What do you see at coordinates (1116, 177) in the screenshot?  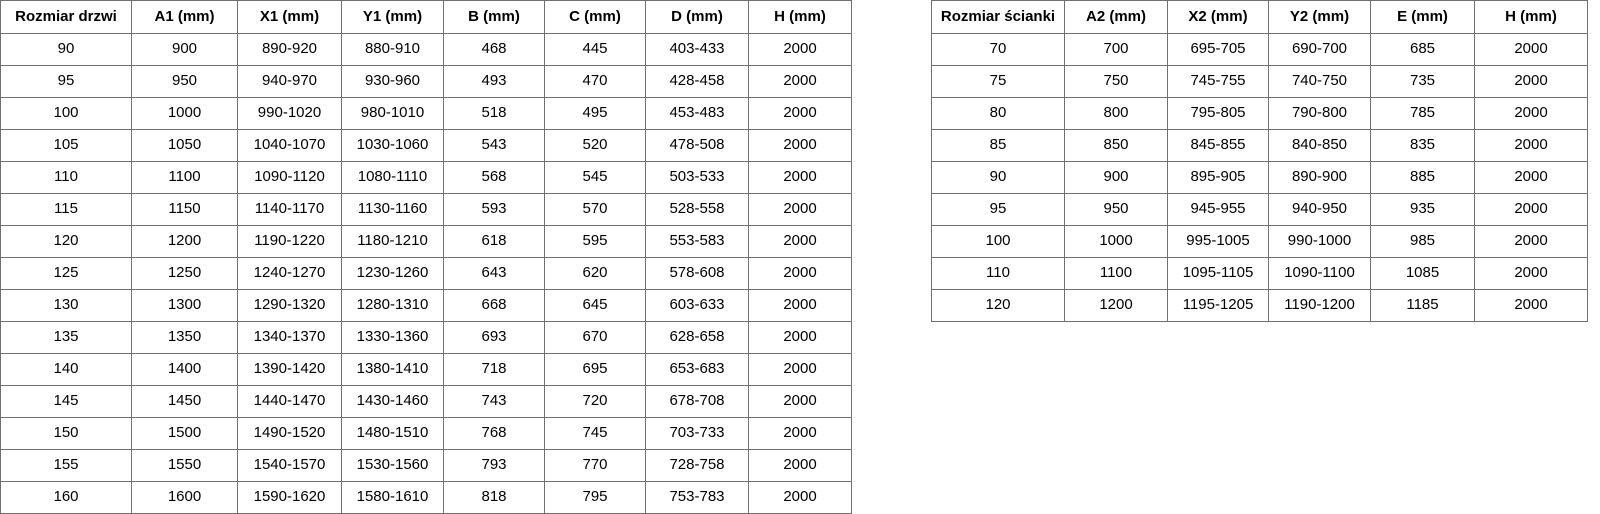 I see `wall-cell: 900` at bounding box center [1116, 177].